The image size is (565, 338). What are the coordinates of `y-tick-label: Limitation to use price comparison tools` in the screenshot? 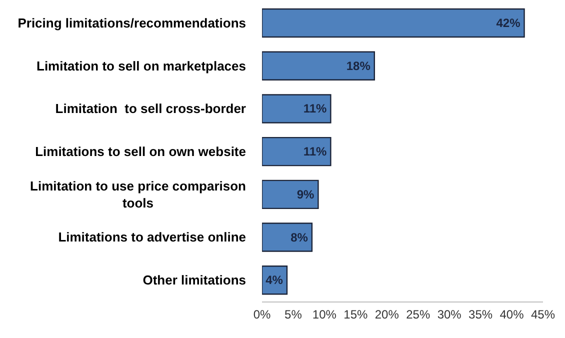 It's located at (138, 194).